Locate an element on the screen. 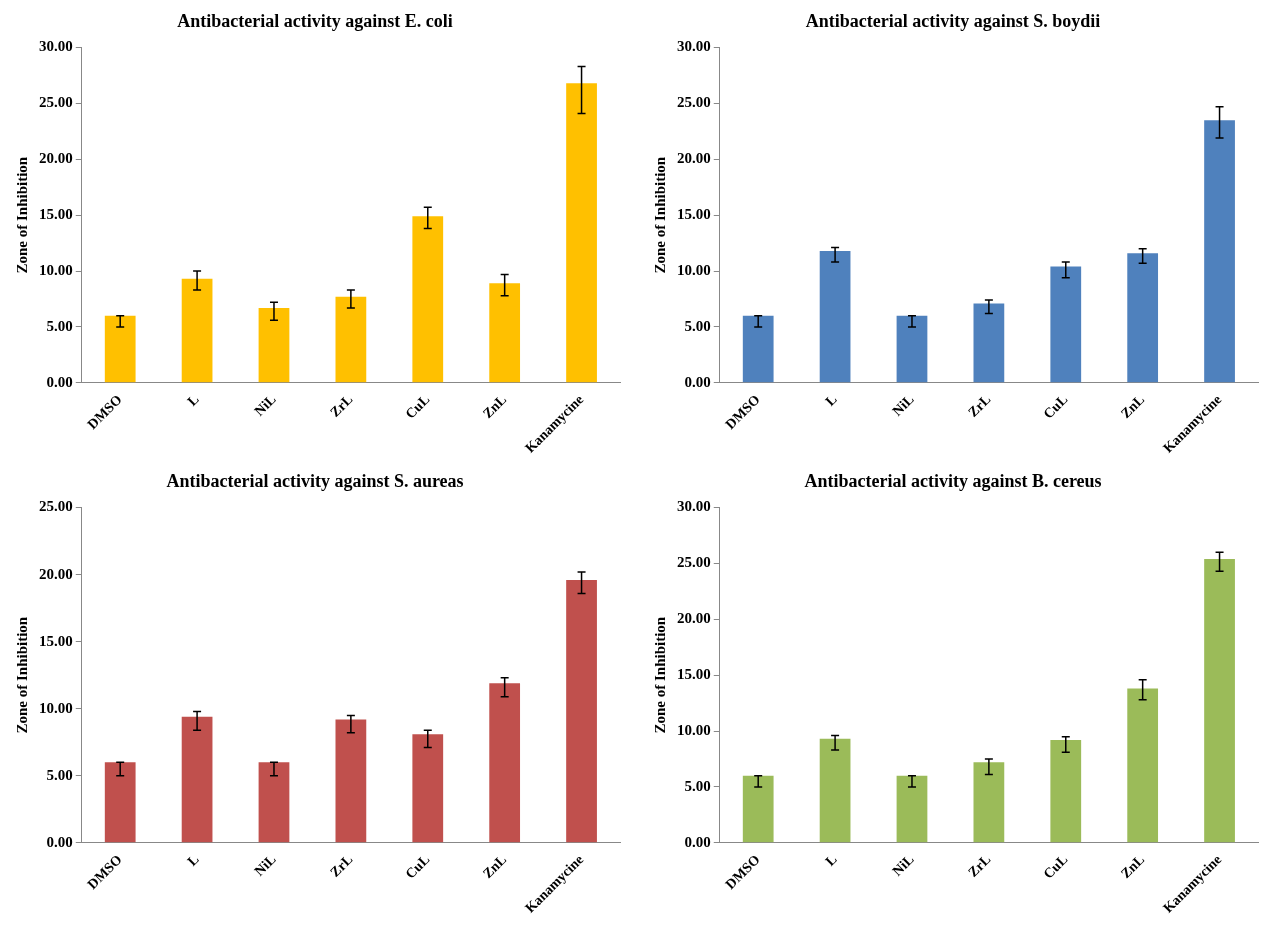 Image resolution: width=1273 pixels, height=931 pixels. chart-title: Antibacterial activity against S. boydii is located at coordinates (953, 21).